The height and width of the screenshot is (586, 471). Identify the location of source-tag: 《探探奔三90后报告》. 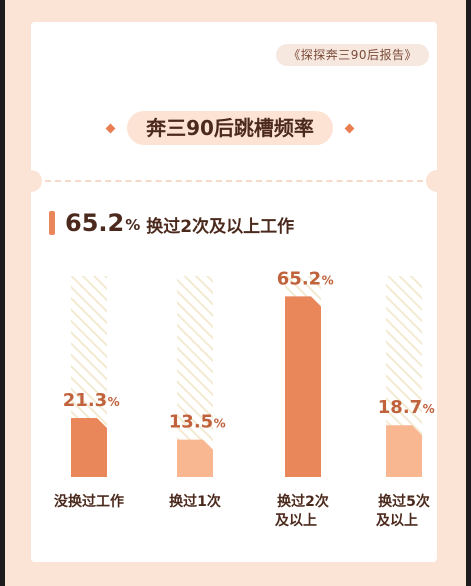
(352, 55).